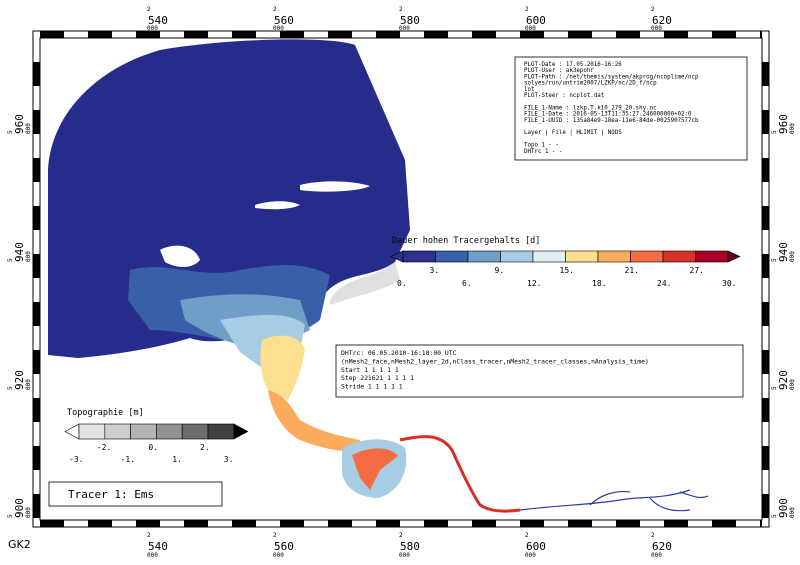 The width and height of the screenshot is (800, 565). I want to click on data-line: Step 221621 1 1 1 1, so click(377, 378).